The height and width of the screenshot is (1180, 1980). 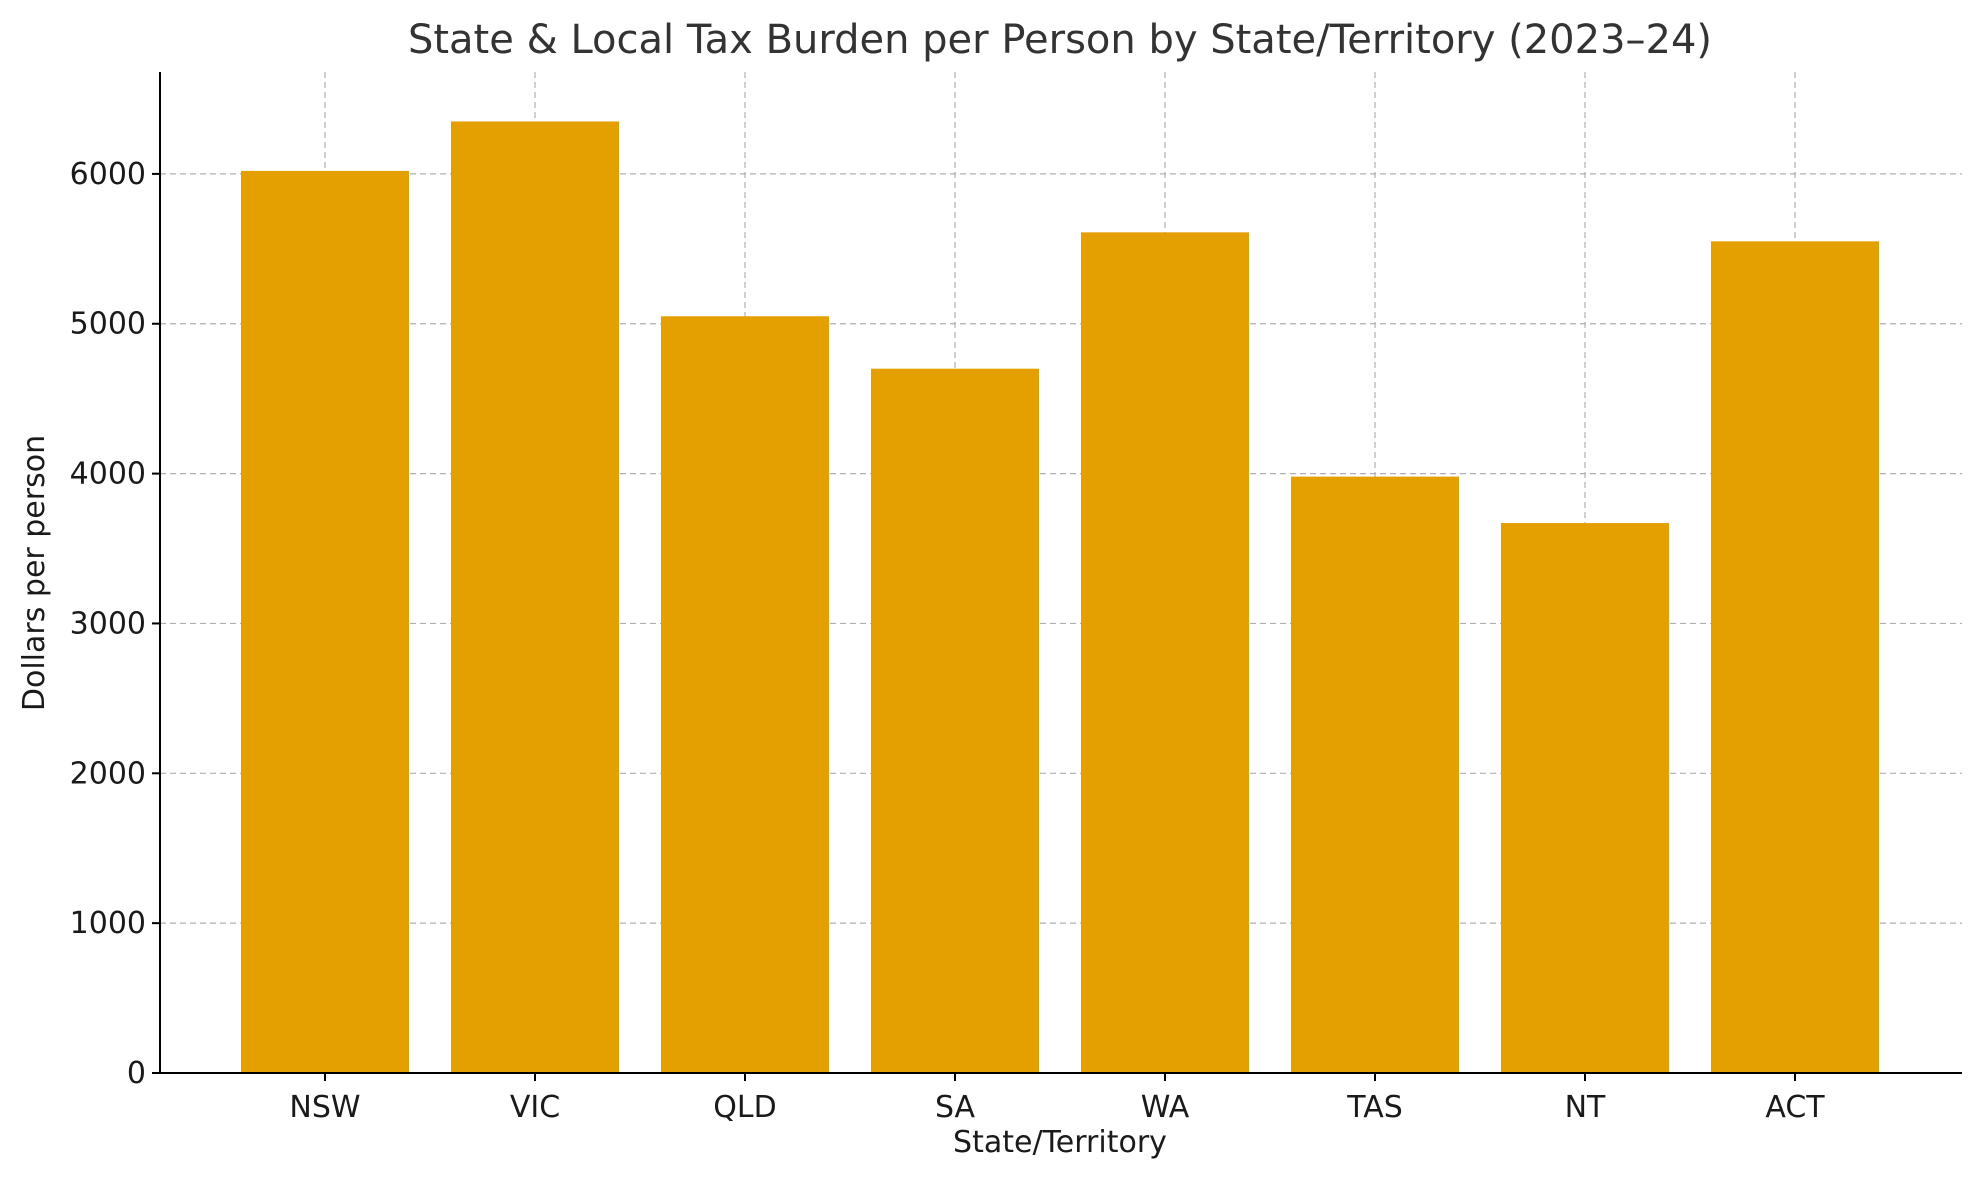 I want to click on y-tick-label: 0, so click(x=136, y=1073).